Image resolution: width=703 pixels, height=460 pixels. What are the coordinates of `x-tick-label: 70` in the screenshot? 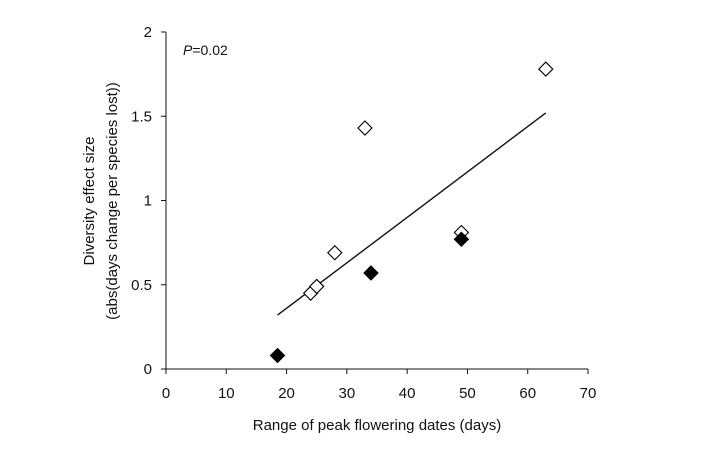 It's located at (588, 393).